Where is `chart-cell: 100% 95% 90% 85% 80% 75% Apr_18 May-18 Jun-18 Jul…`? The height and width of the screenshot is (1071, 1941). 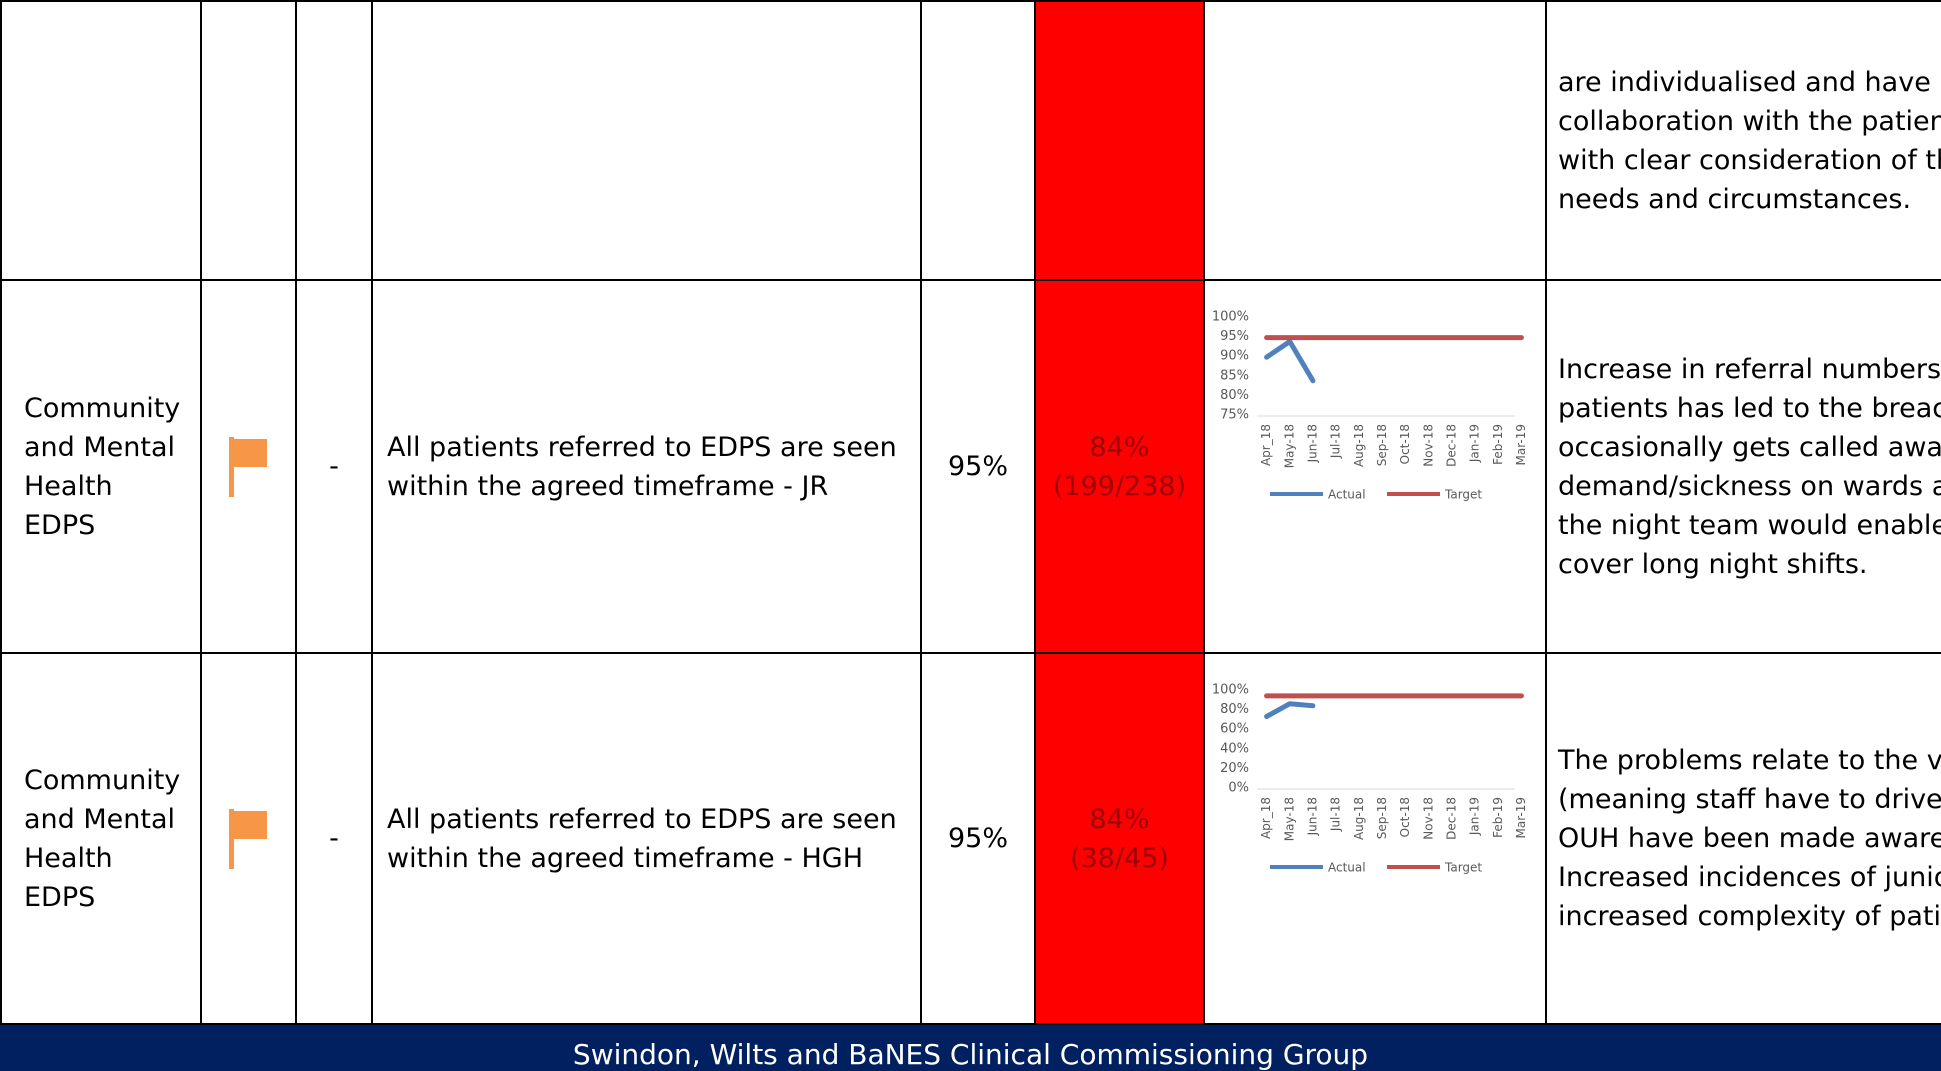
chart-cell: 100% 95% 90% 85% 80% 75% Apr_18 May-18 Jun-18 Jul… is located at coordinates (1375, 466).